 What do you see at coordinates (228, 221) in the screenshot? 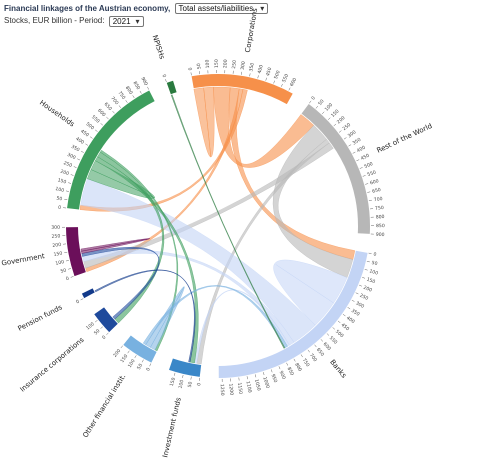
I see `ribbon-npishs-to-banks` at bounding box center [228, 221].